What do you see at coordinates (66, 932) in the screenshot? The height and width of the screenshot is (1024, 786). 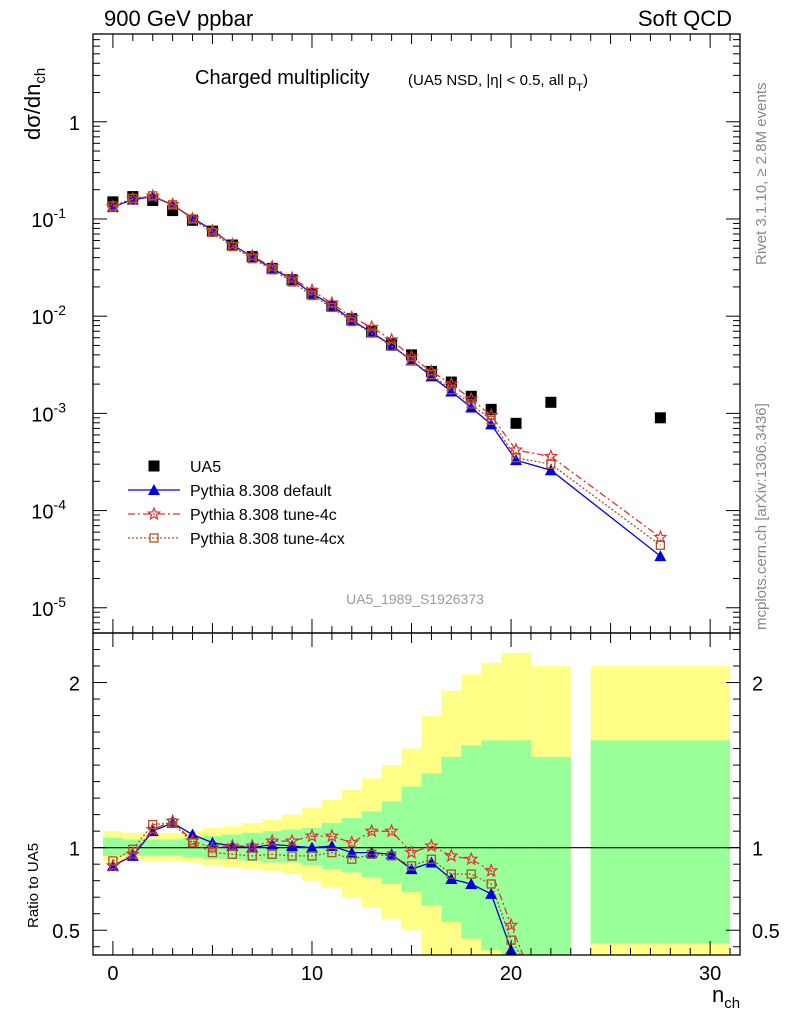 I see `ratio-y-tick-label-left: 0.5` at bounding box center [66, 932].